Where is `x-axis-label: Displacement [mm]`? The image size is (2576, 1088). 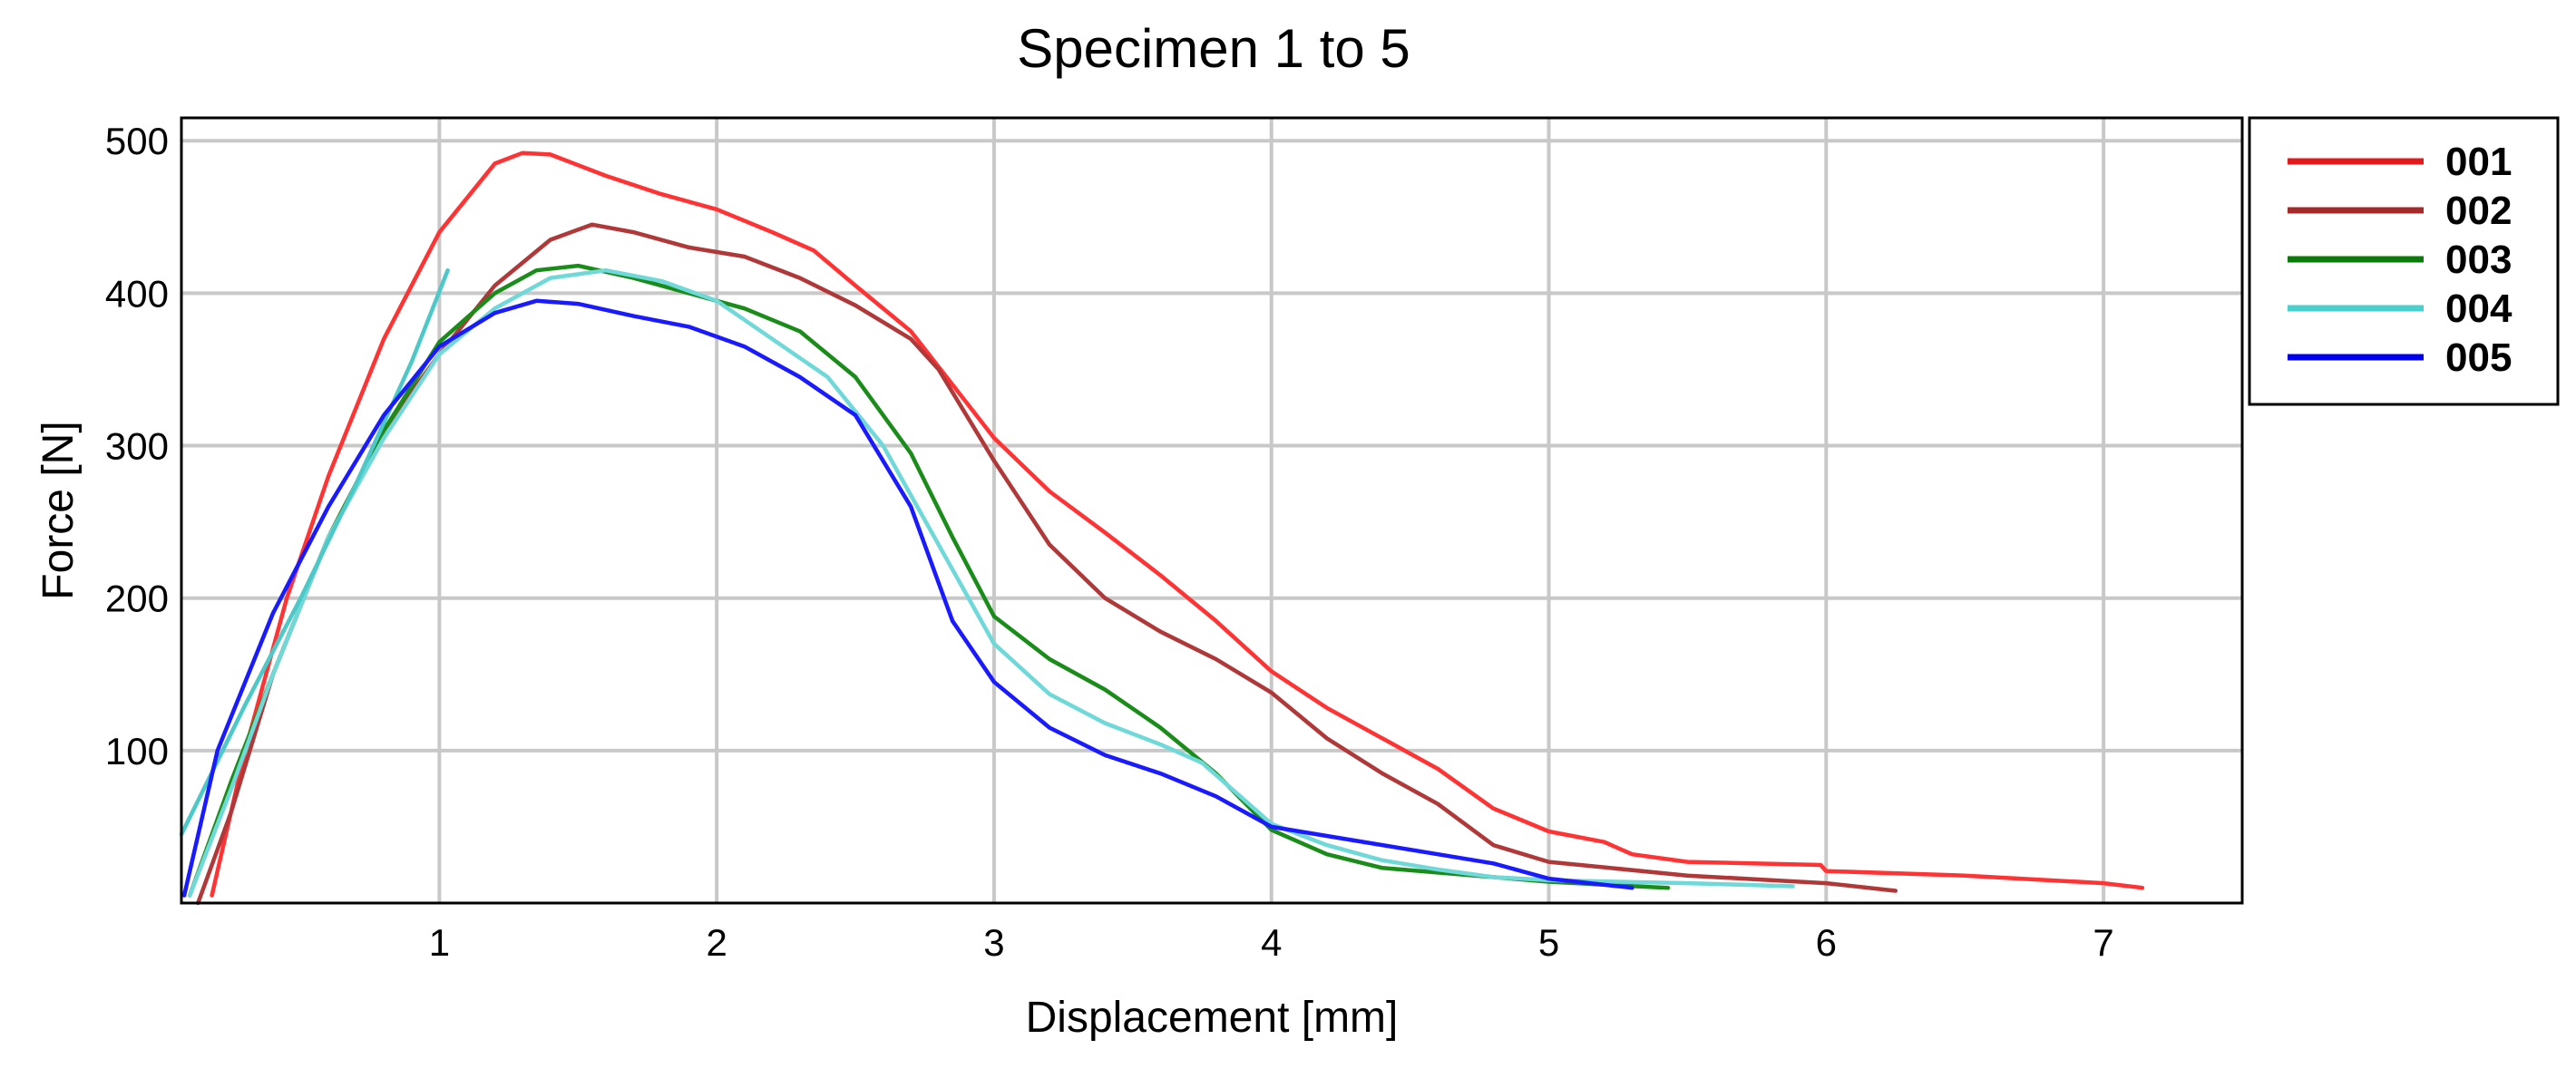
x-axis-label: Displacement [mm] is located at coordinates (1212, 1018).